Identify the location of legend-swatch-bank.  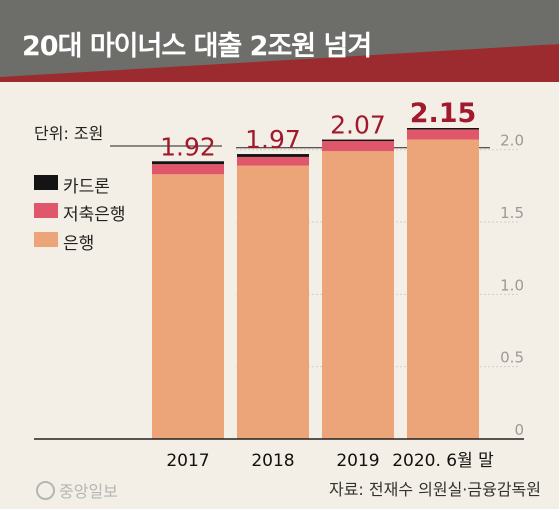
(46, 239).